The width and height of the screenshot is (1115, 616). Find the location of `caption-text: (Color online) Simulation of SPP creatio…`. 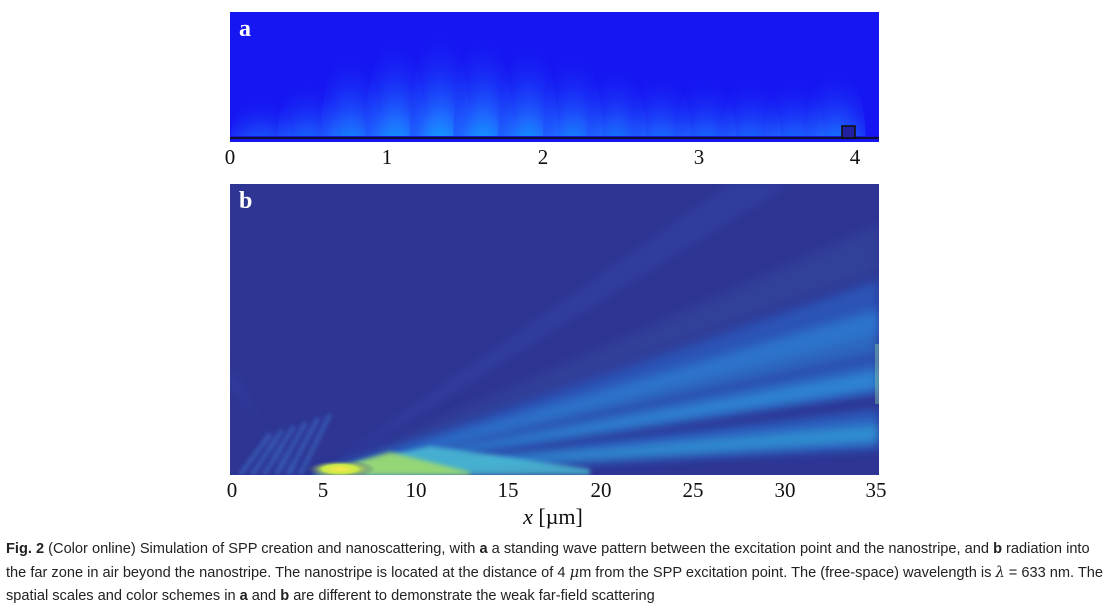

caption-text: (Color online) Simulation of SPP creatio… is located at coordinates (262, 549).